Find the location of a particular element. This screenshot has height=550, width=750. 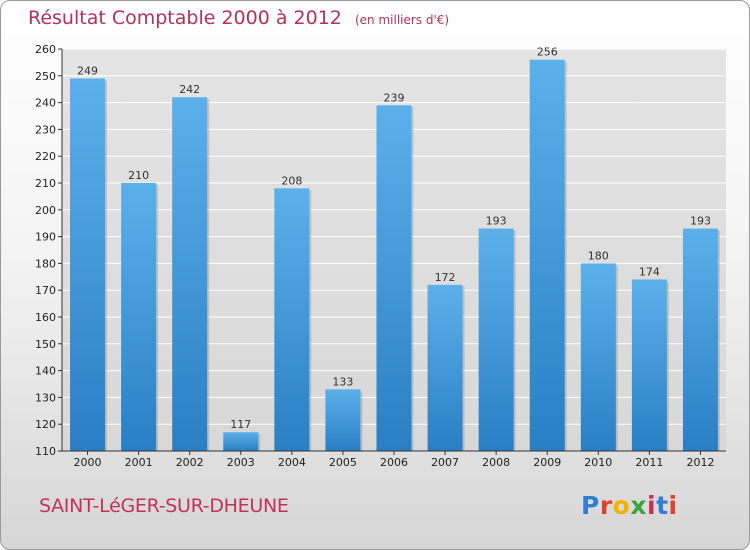

y-tick-label: 180 is located at coordinates (45, 263).